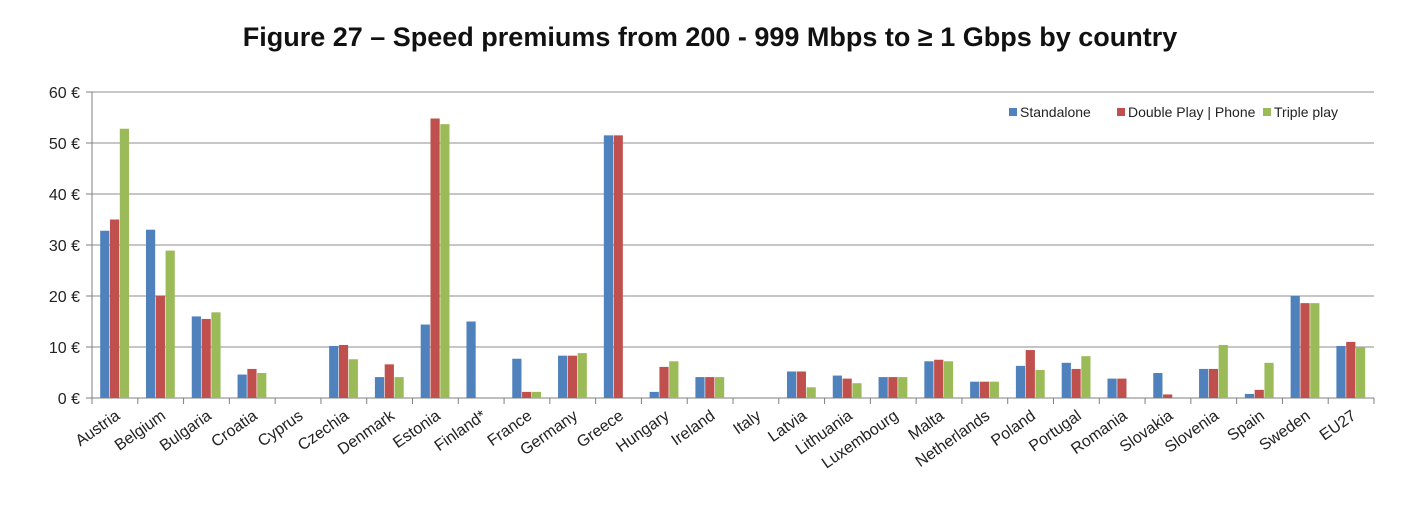 The image size is (1420, 524). I want to click on y-tick-label: 60 €, so click(64, 93).